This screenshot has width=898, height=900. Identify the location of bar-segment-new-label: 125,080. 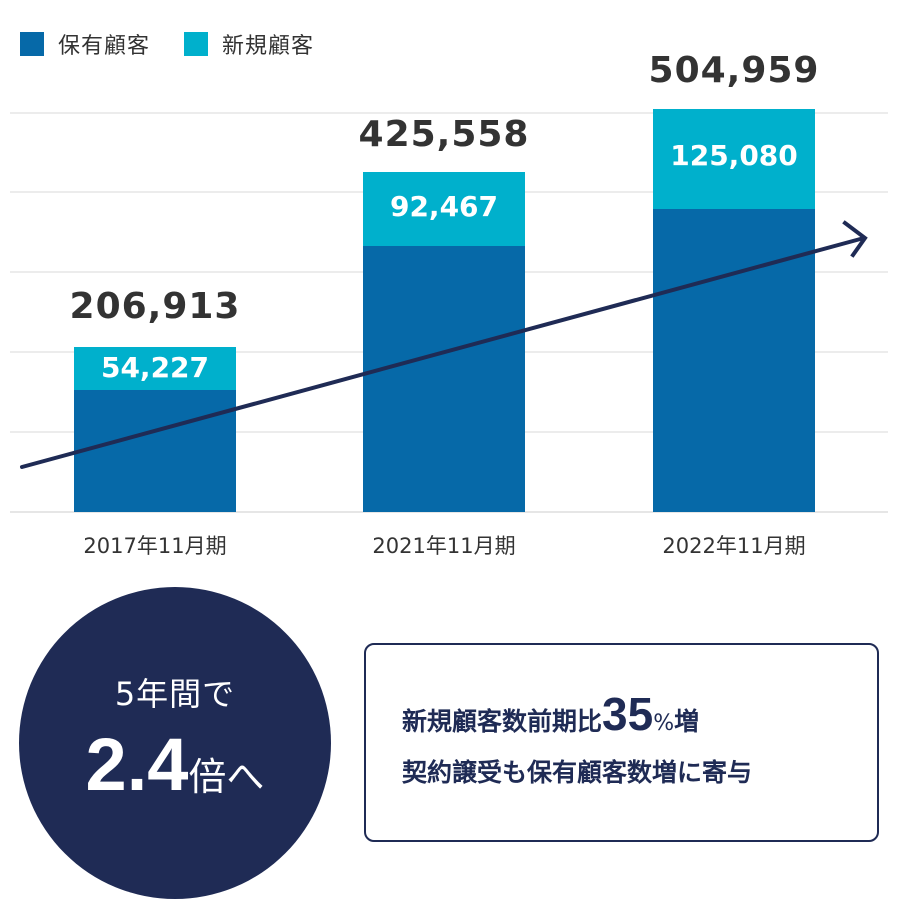
(734, 155).